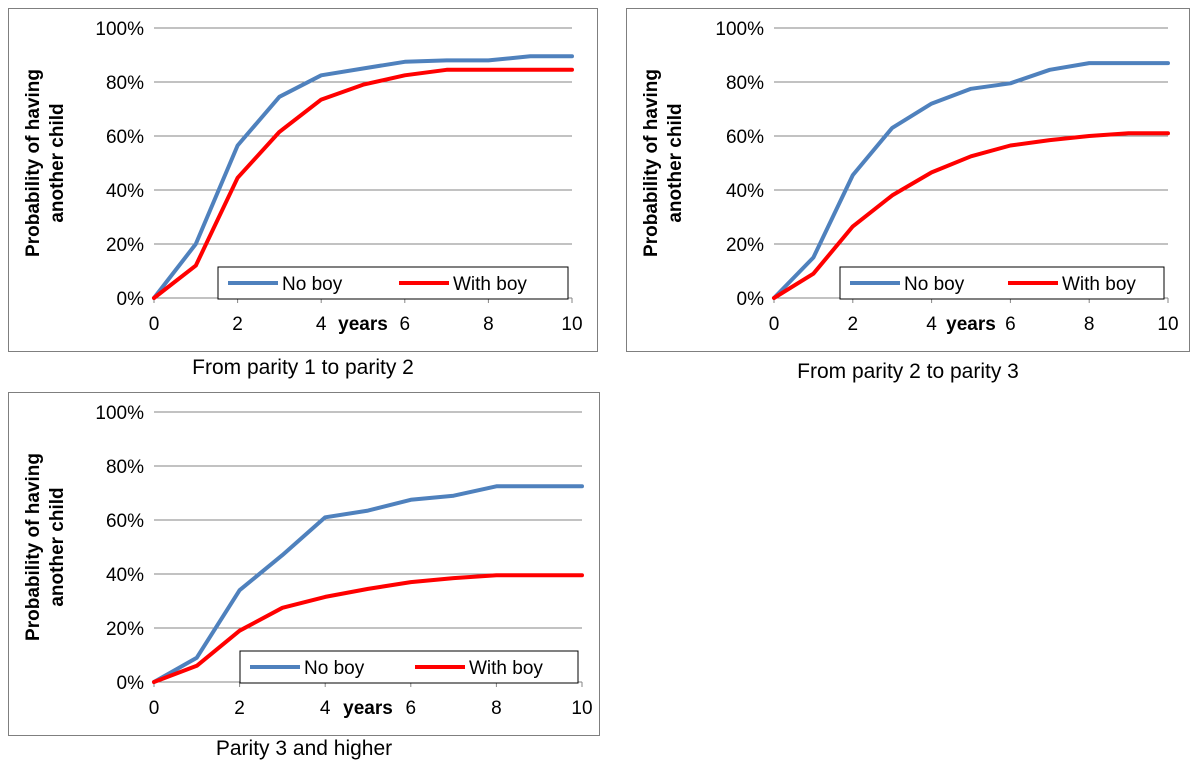  Describe the element at coordinates (908, 371) in the screenshot. I see `chart-caption-parity-2-to-3: From parity 2 to parity 3` at that location.